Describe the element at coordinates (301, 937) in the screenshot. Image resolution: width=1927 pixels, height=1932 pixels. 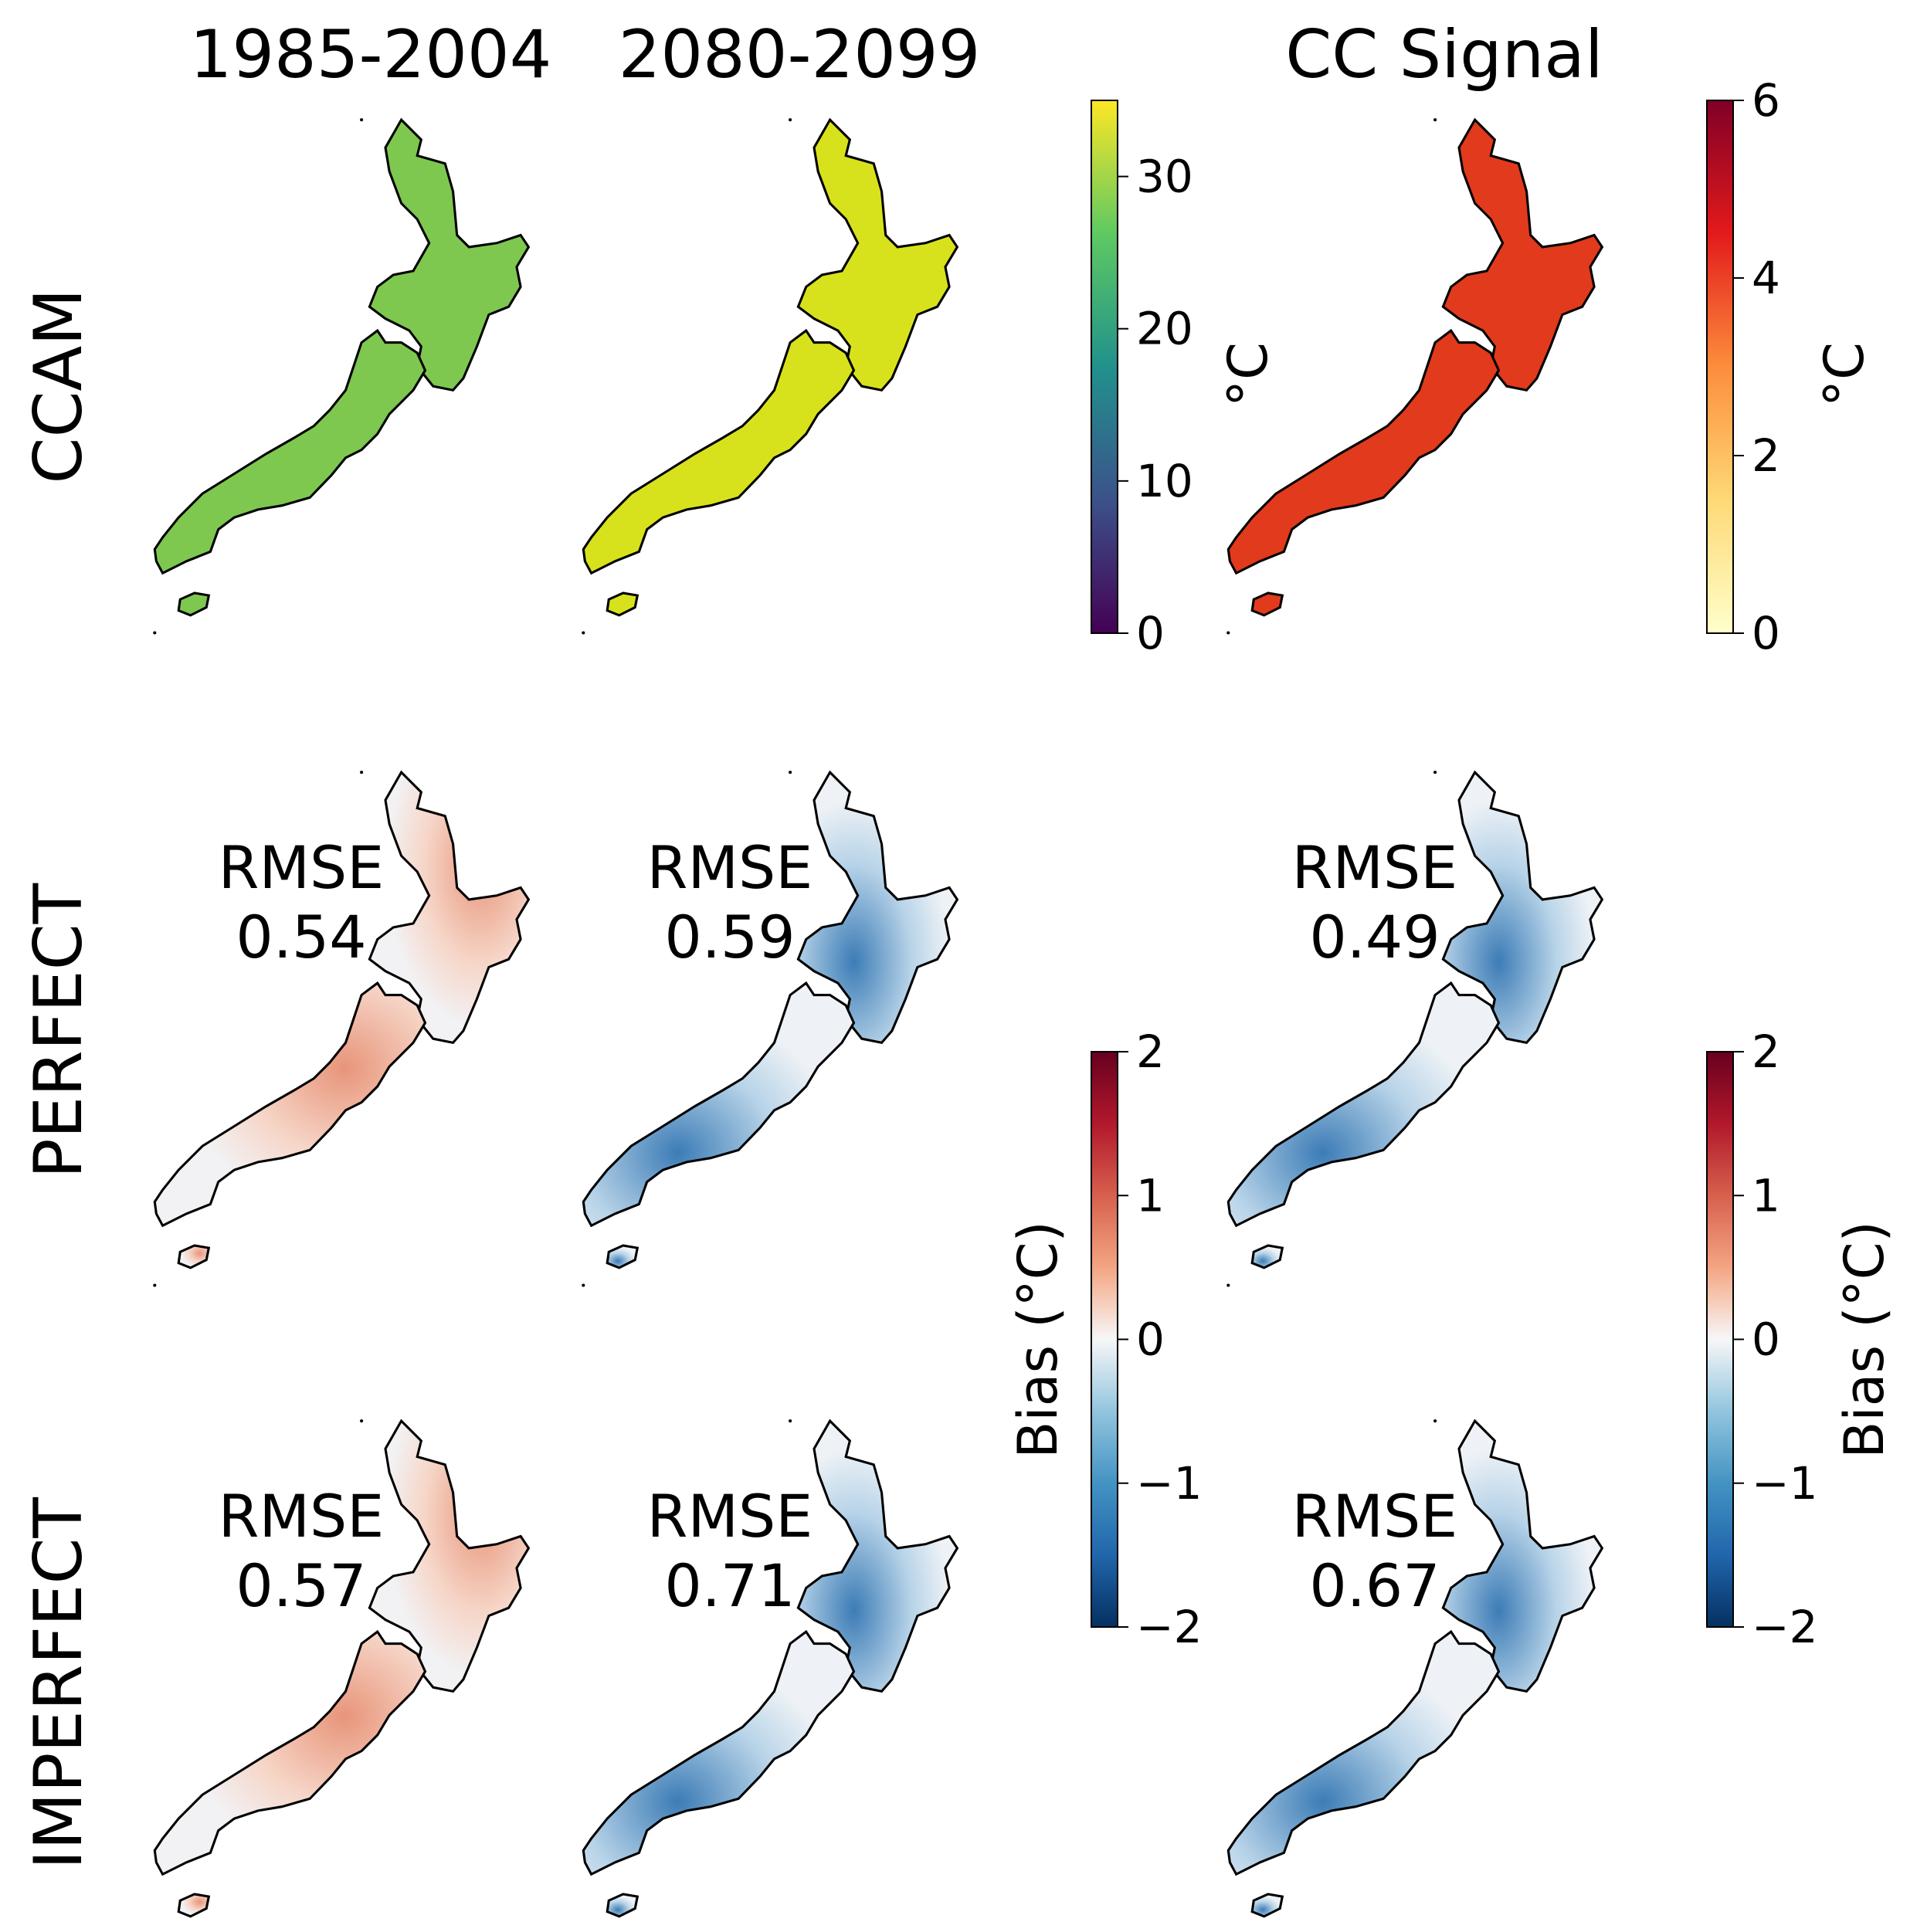
I see `rmse-value: 0.54` at that location.